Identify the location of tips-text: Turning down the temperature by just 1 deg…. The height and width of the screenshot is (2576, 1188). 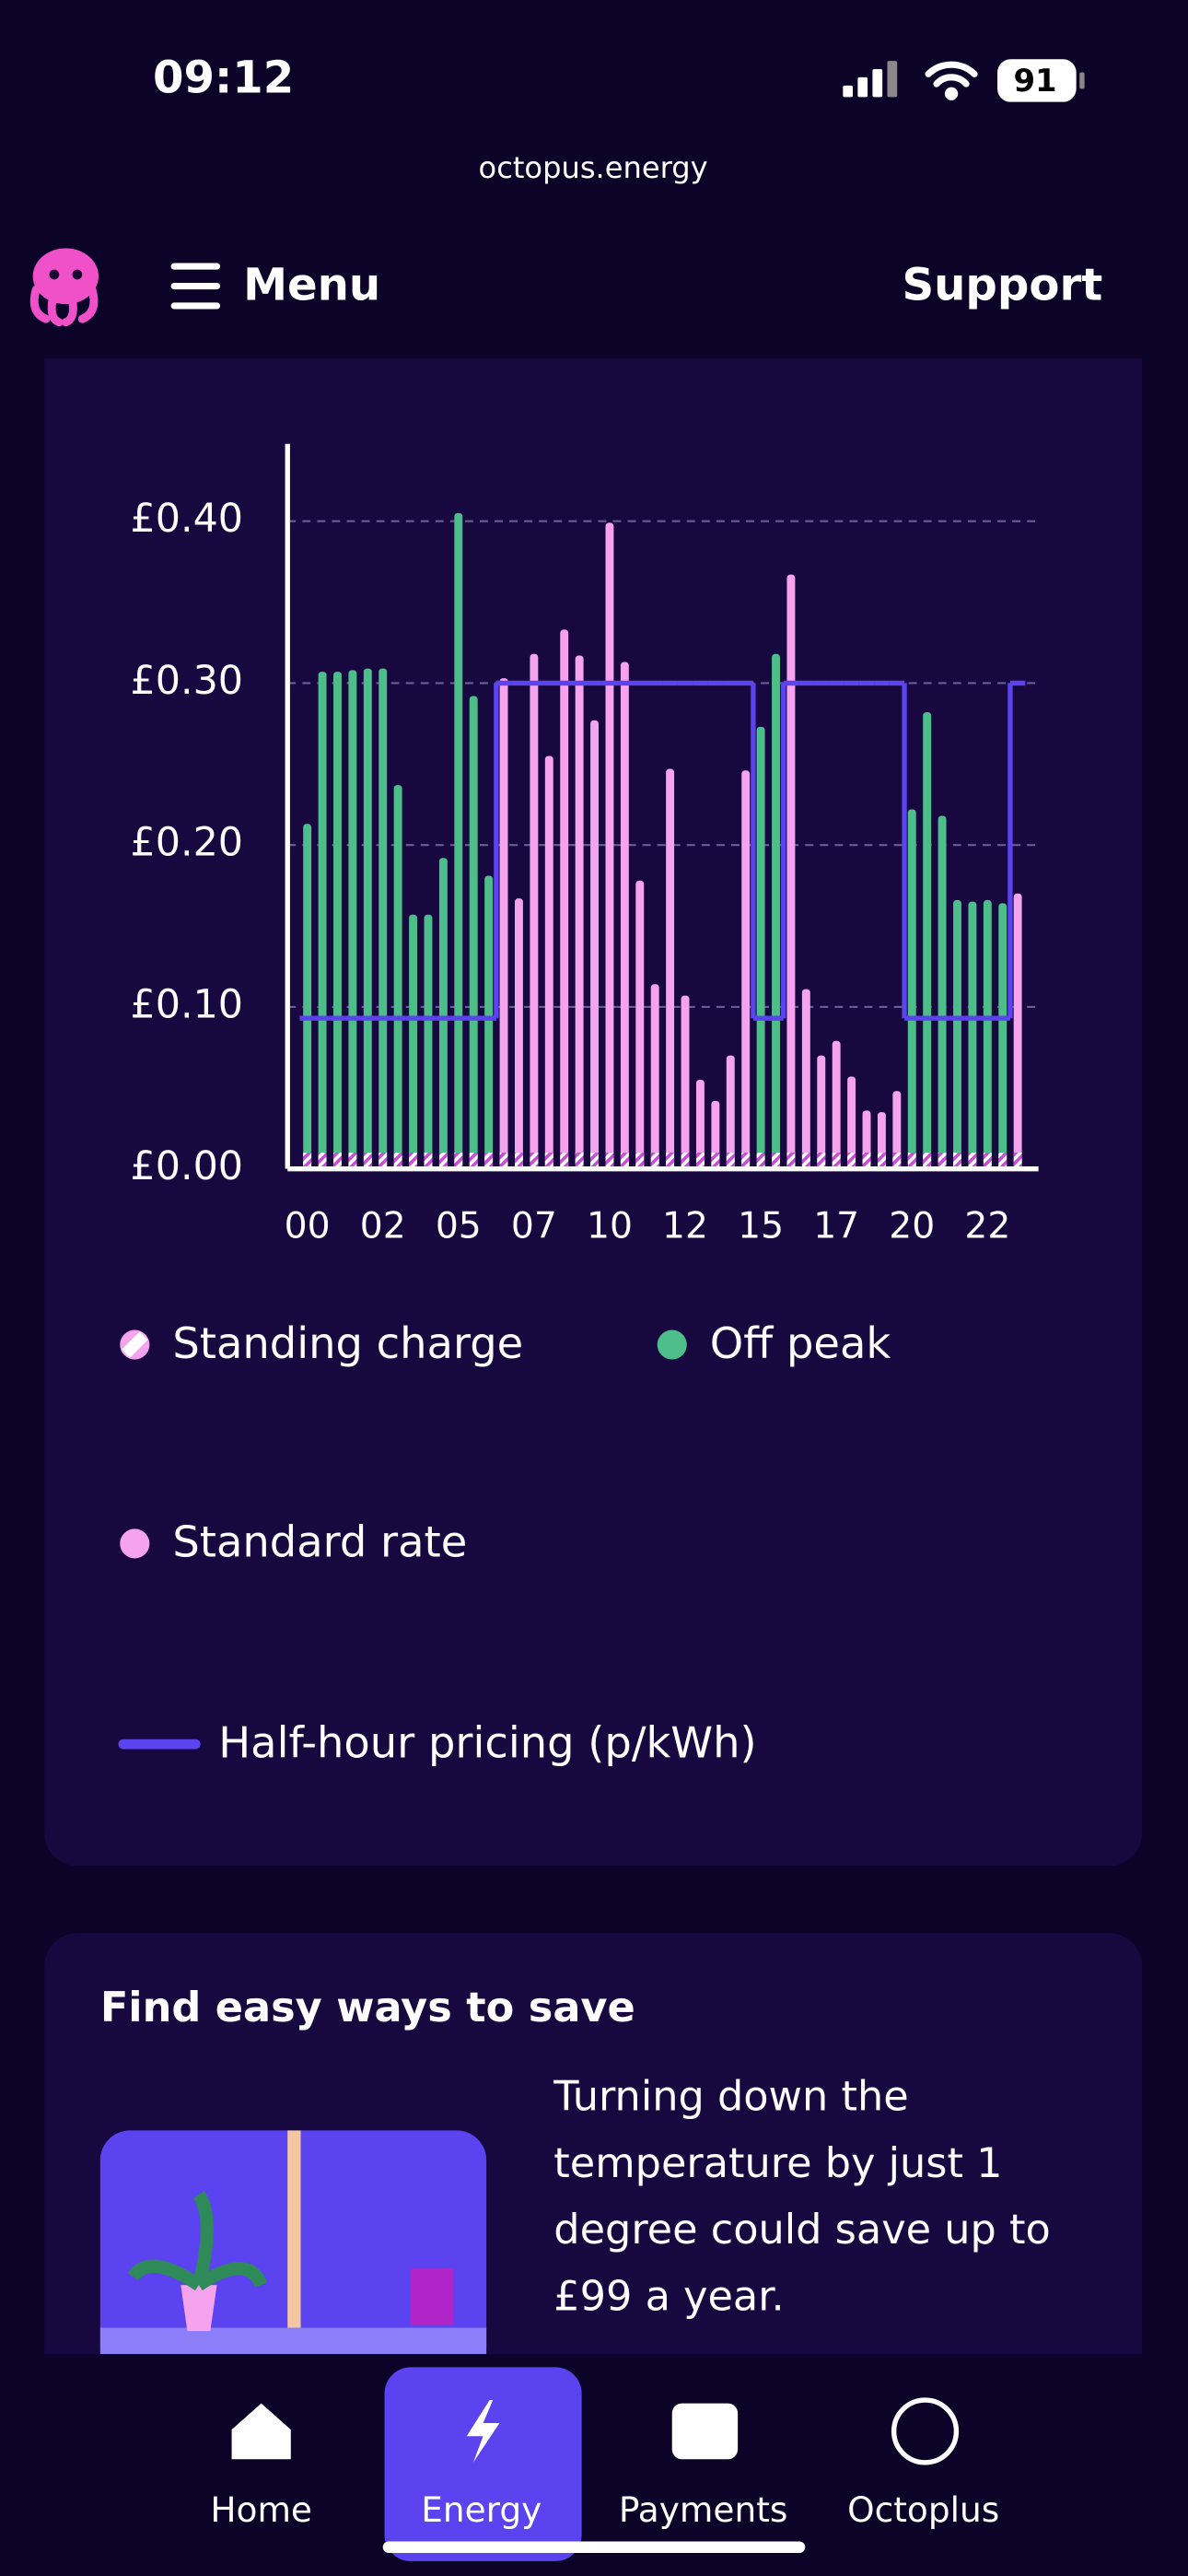
(801, 2197).